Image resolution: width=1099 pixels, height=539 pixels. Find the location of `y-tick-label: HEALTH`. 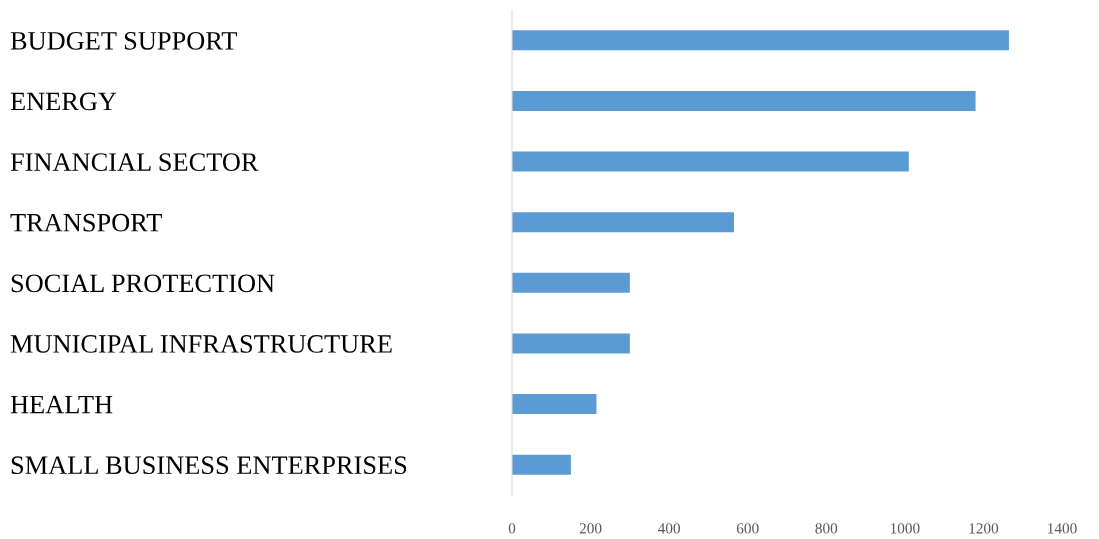

y-tick-label: HEALTH is located at coordinates (61, 404).